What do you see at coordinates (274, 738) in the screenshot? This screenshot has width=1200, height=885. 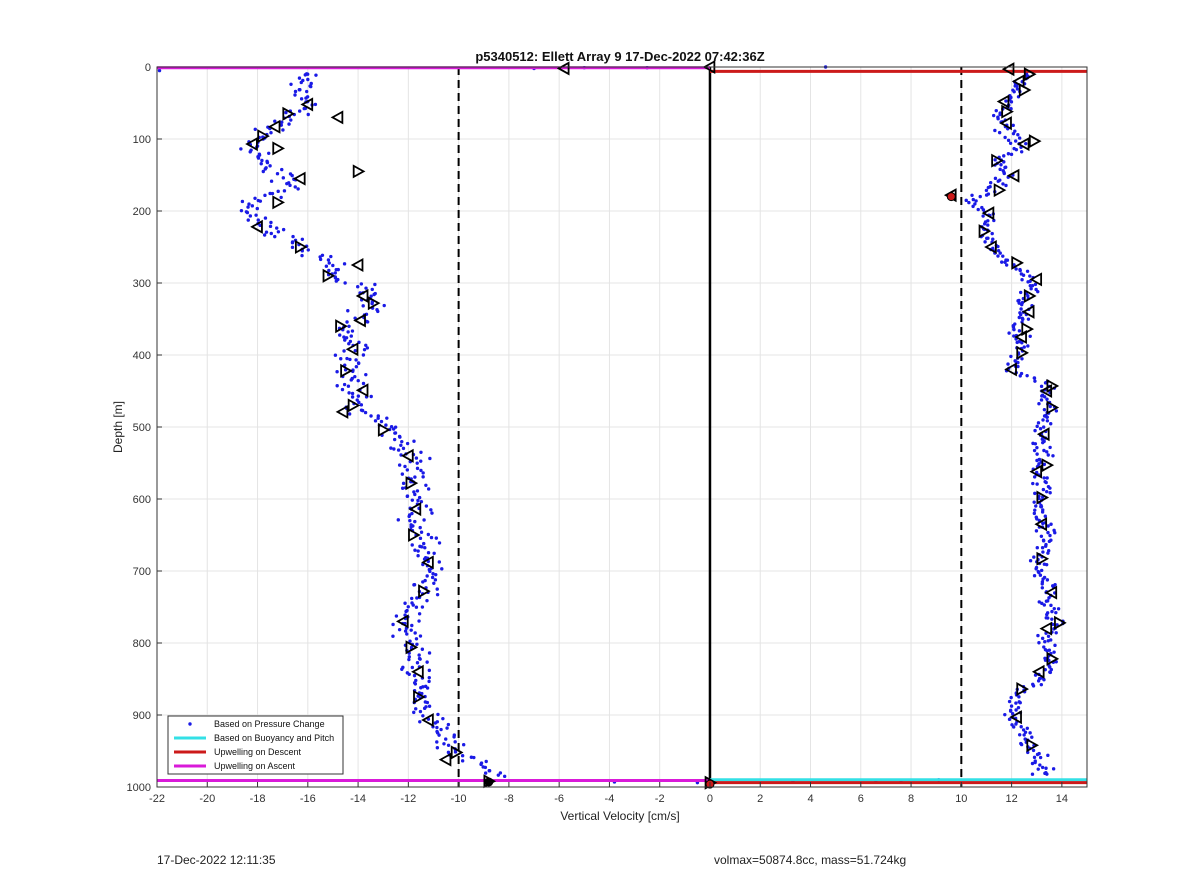 I see `legend-label: Based on Buoyancy and Pitch` at bounding box center [274, 738].